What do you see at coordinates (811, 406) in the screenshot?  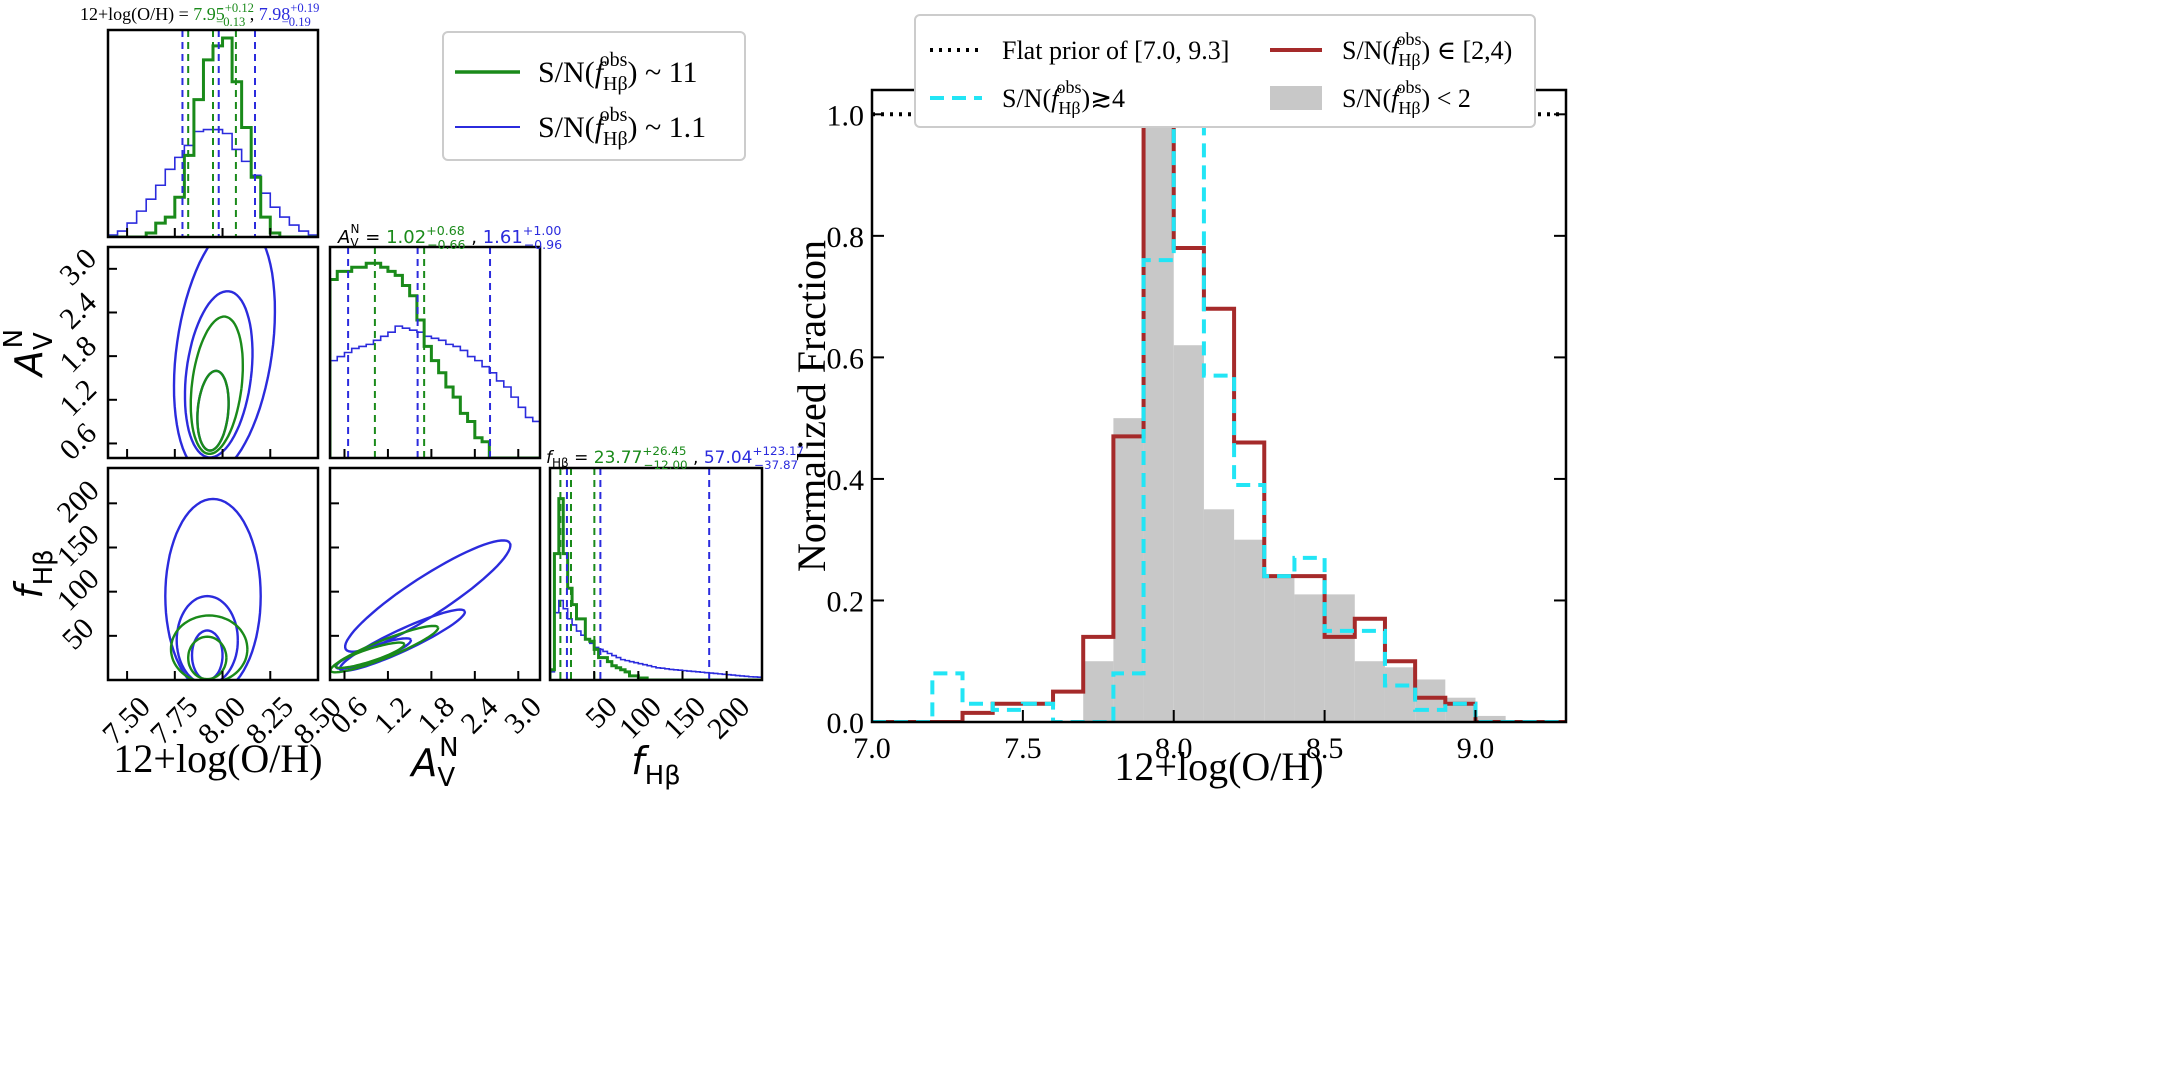 I see `hist-y-axis-label: Normalized Fraction` at bounding box center [811, 406].